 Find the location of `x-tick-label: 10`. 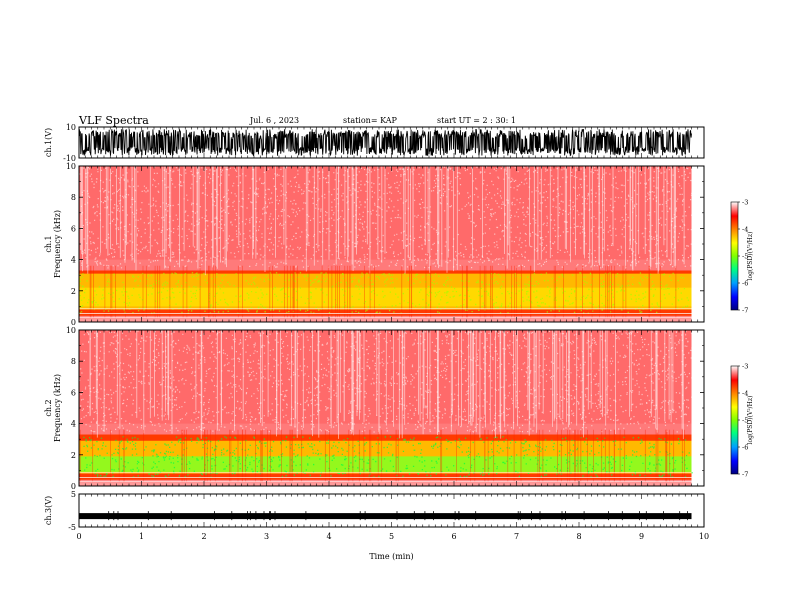

x-tick-label: 10 is located at coordinates (704, 536).